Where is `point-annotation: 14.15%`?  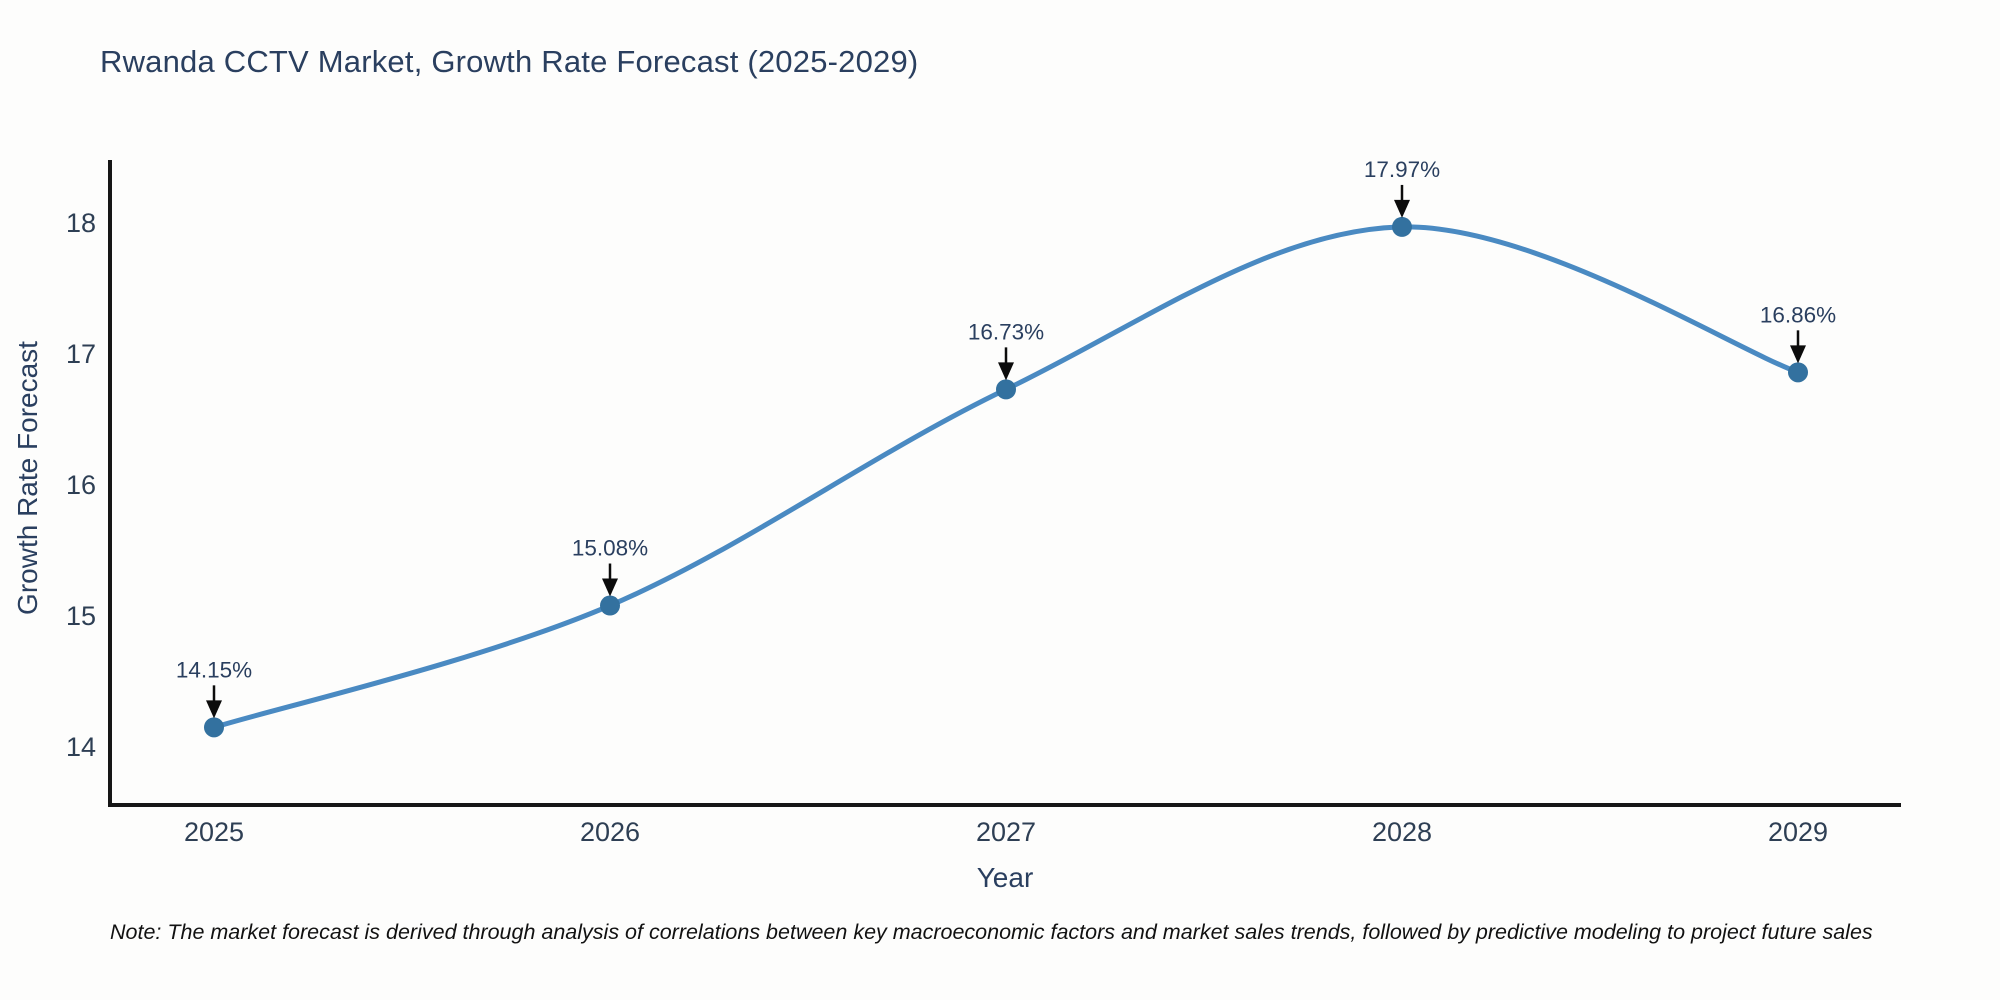 point-annotation: 14.15% is located at coordinates (214, 669).